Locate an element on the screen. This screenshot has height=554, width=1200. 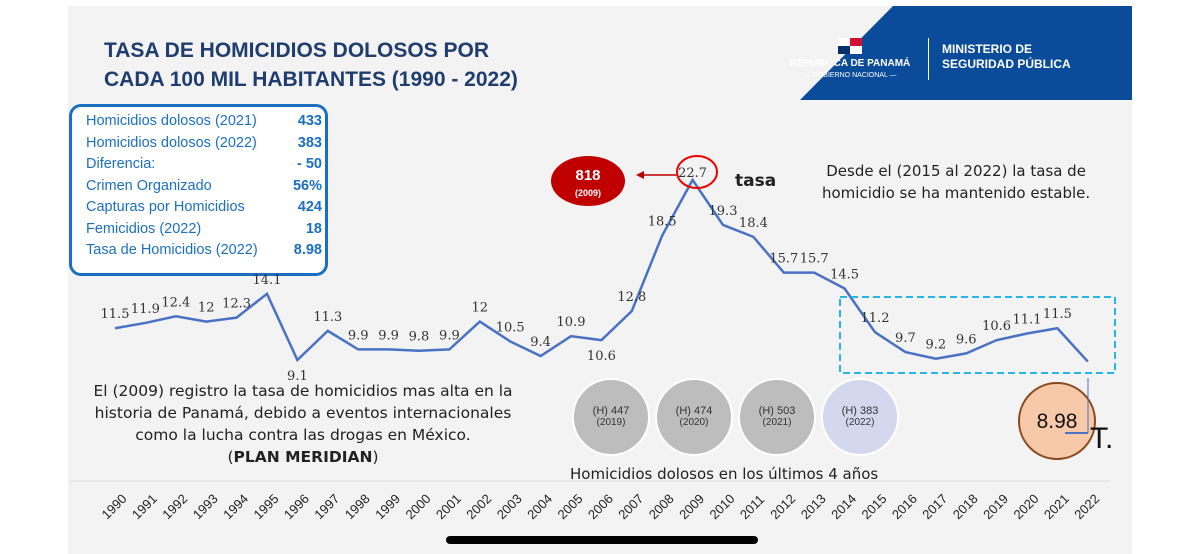
x-tick-label: 1994 is located at coordinates (235, 506).